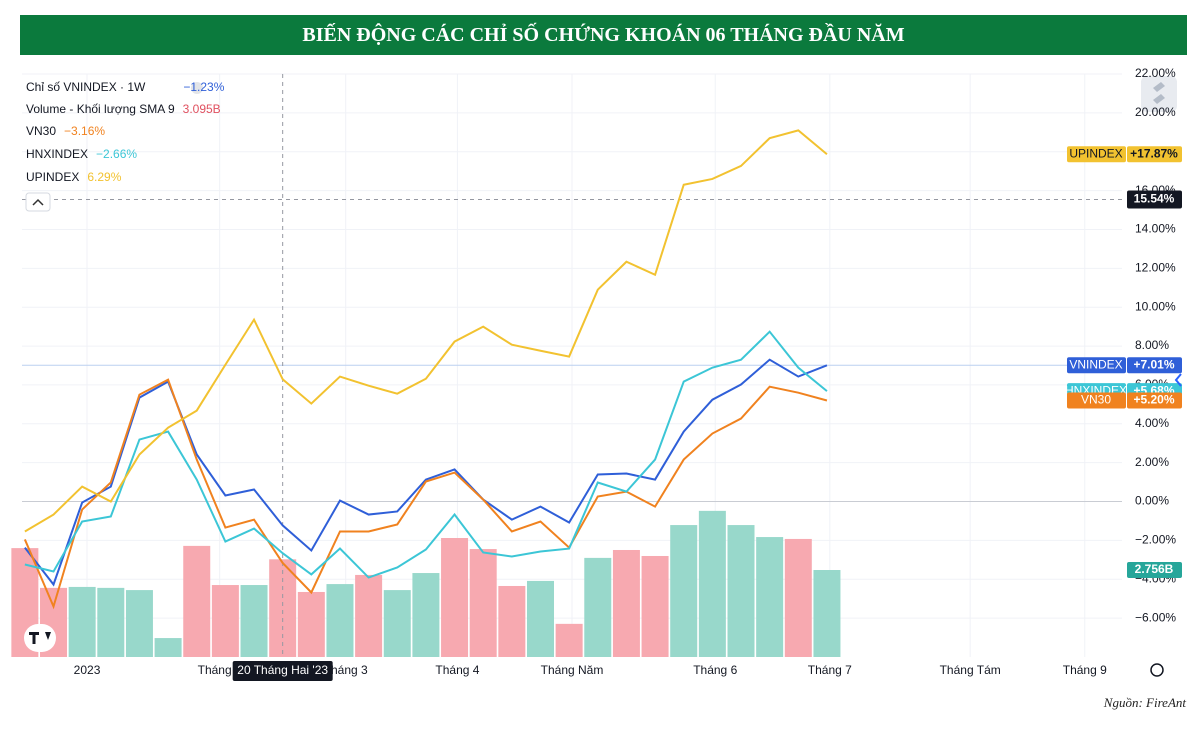 This screenshot has height=729, width=1200. What do you see at coordinates (1085, 670) in the screenshot?
I see `x-tick-label: Tháng 9` at bounding box center [1085, 670].